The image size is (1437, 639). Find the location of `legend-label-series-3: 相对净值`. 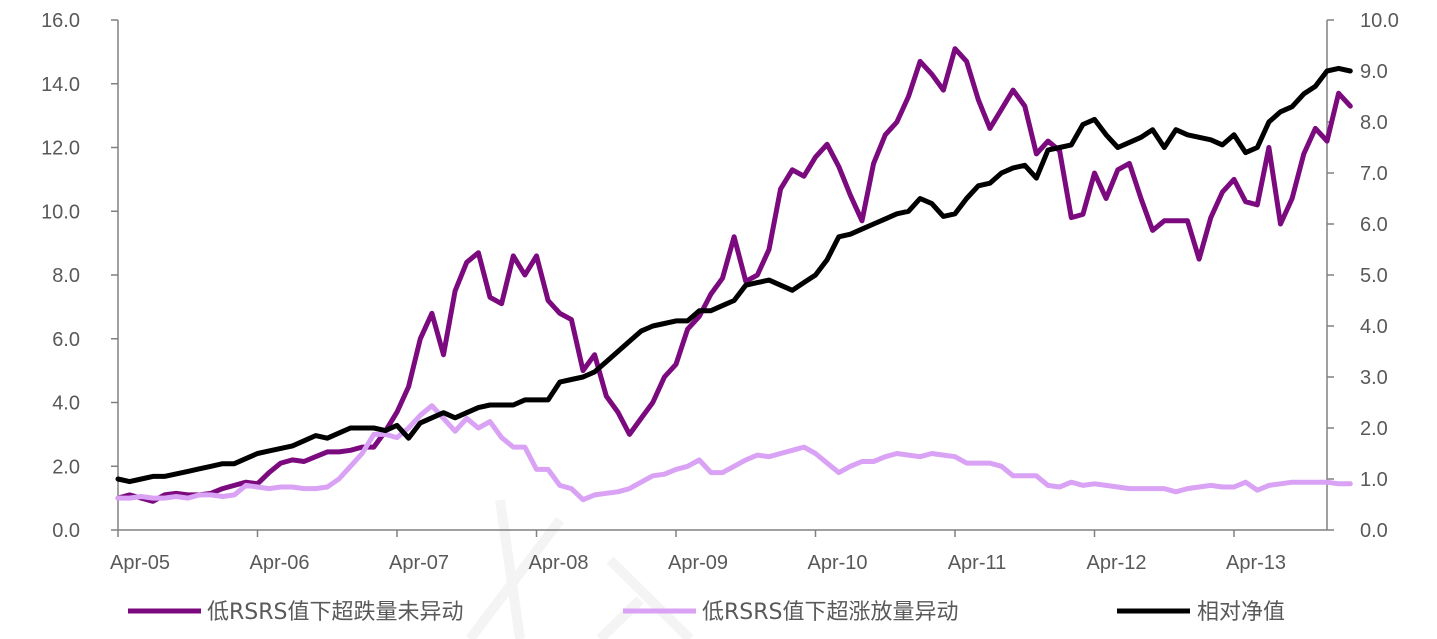

legend-label-series-3: 相对净值 is located at coordinates (1241, 612).